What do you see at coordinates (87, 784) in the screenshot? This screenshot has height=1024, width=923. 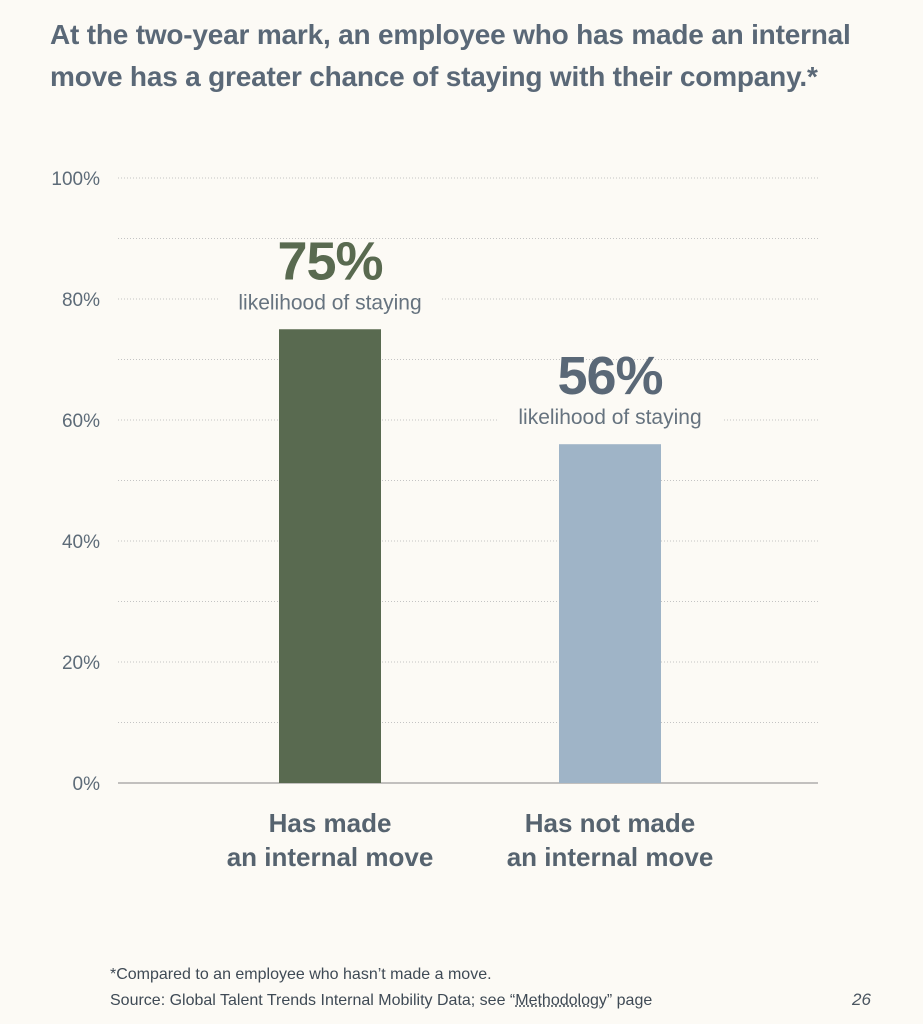 I see `y-tick-label: 0%` at bounding box center [87, 784].